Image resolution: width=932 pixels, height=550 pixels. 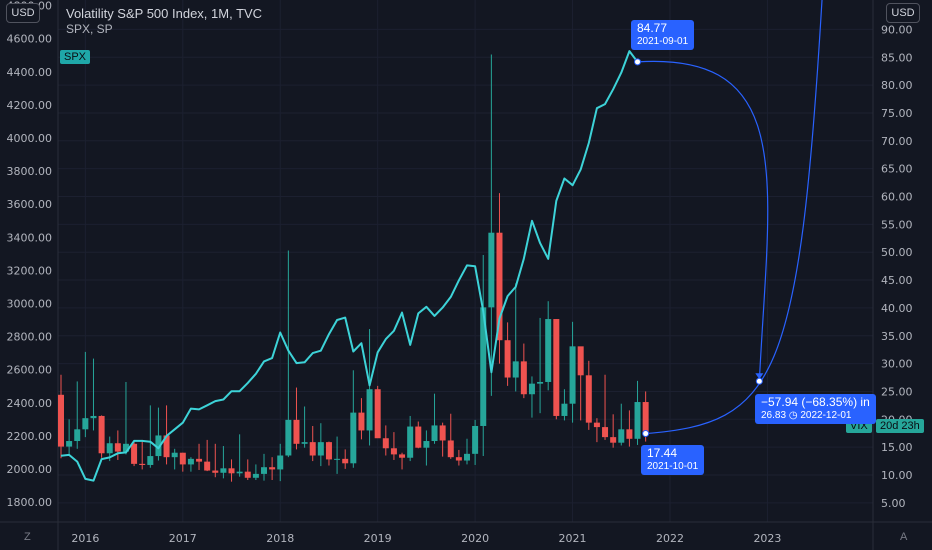 What do you see at coordinates (673, 460) in the screenshot?
I see `bottom-annotation: 17.44 2021-10-01` at bounding box center [673, 460].